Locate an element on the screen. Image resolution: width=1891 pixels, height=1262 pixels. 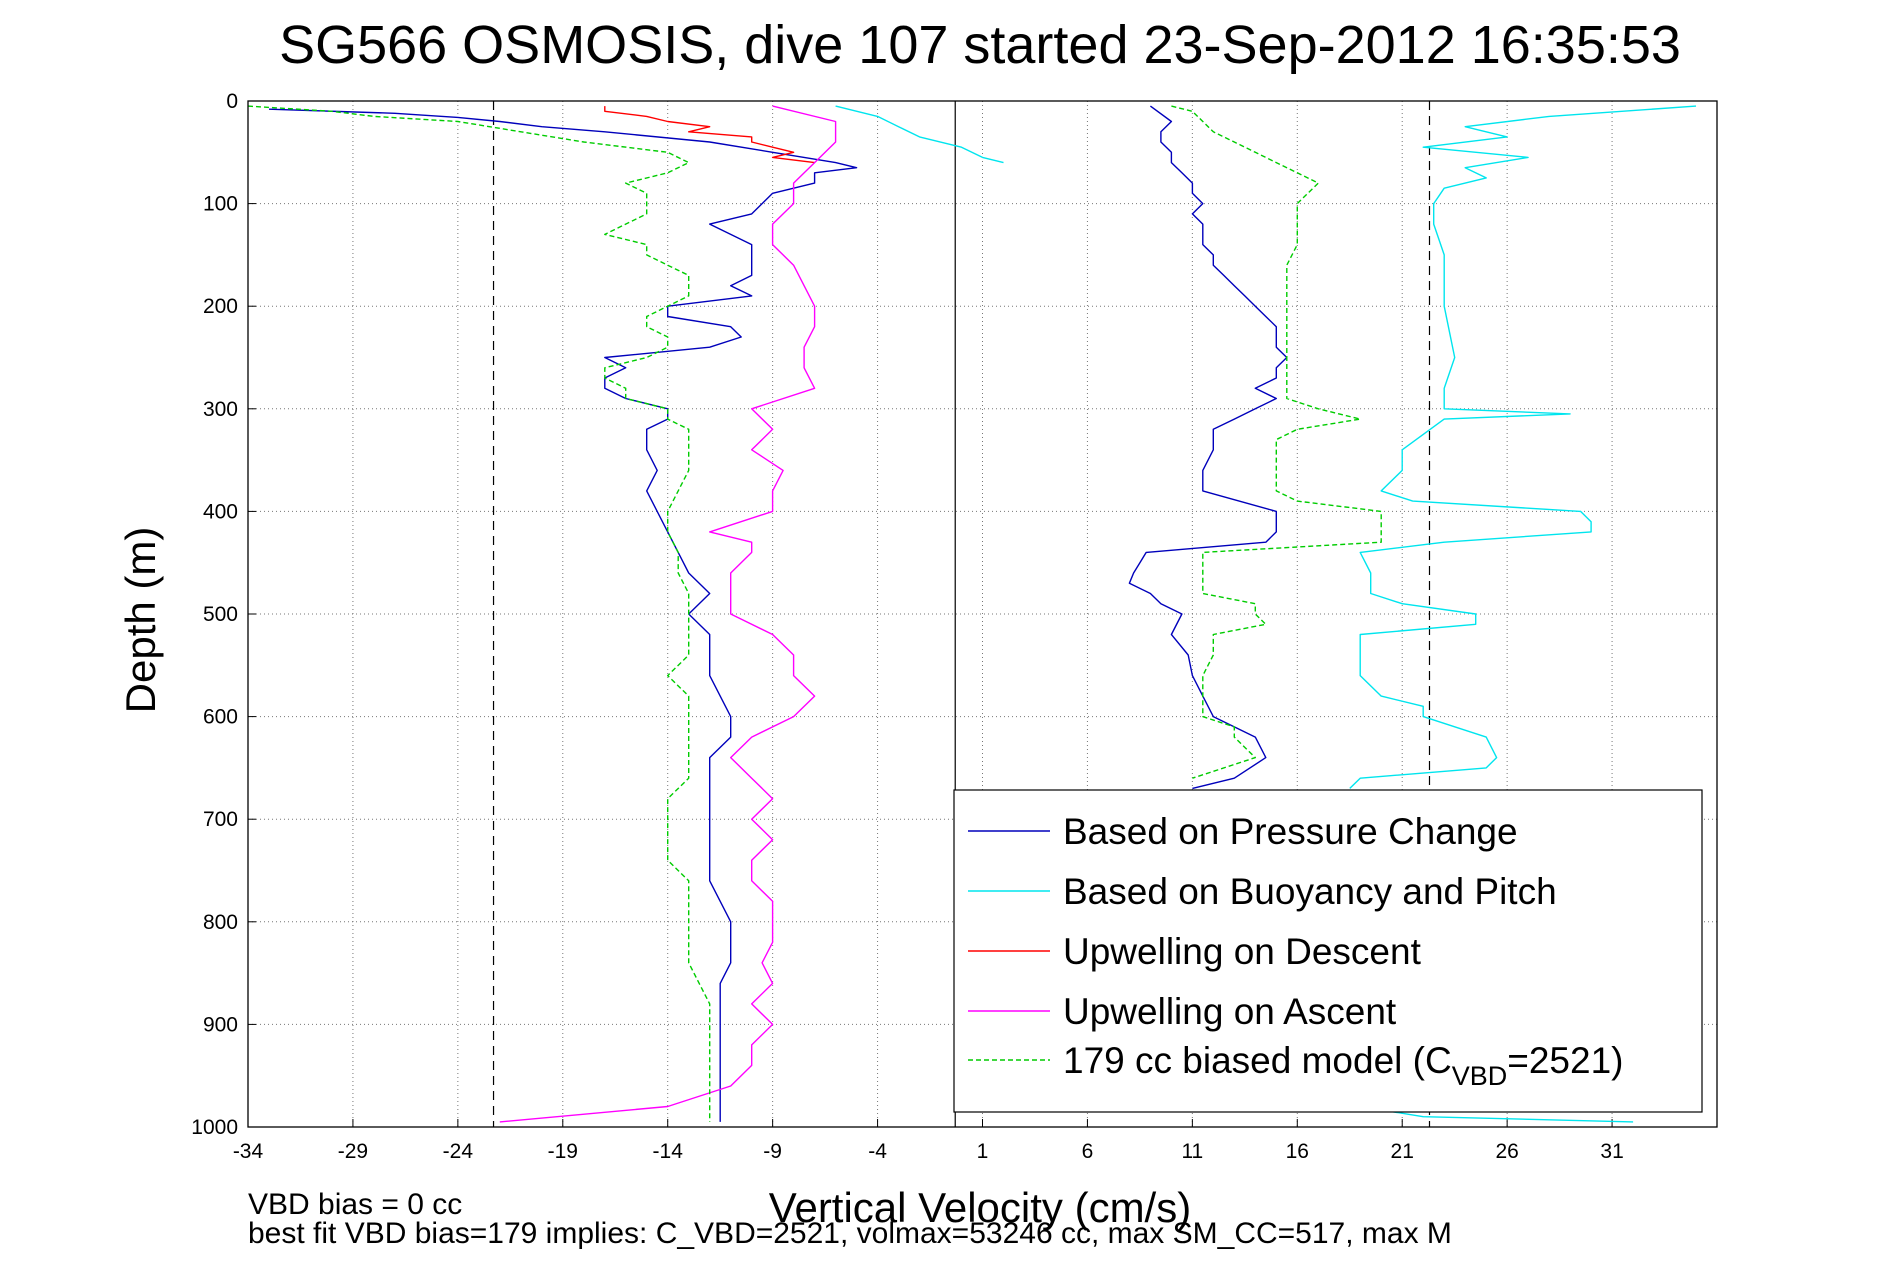
x-tick-label: -4 is located at coordinates (877, 1151).